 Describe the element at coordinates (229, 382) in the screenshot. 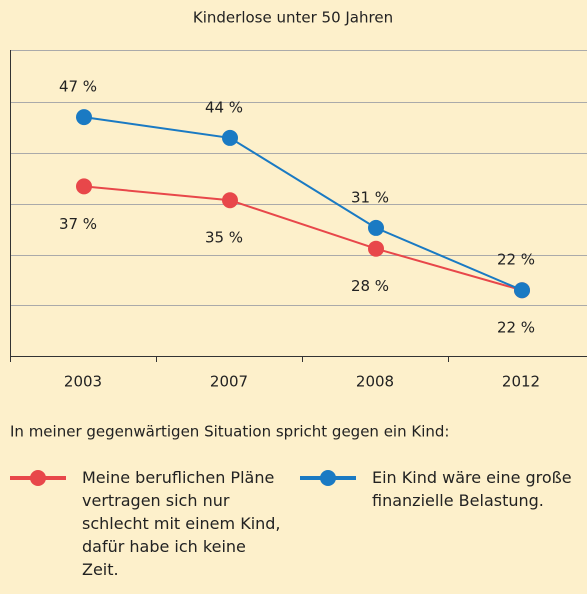

I see `x-tick-label: 2007` at that location.